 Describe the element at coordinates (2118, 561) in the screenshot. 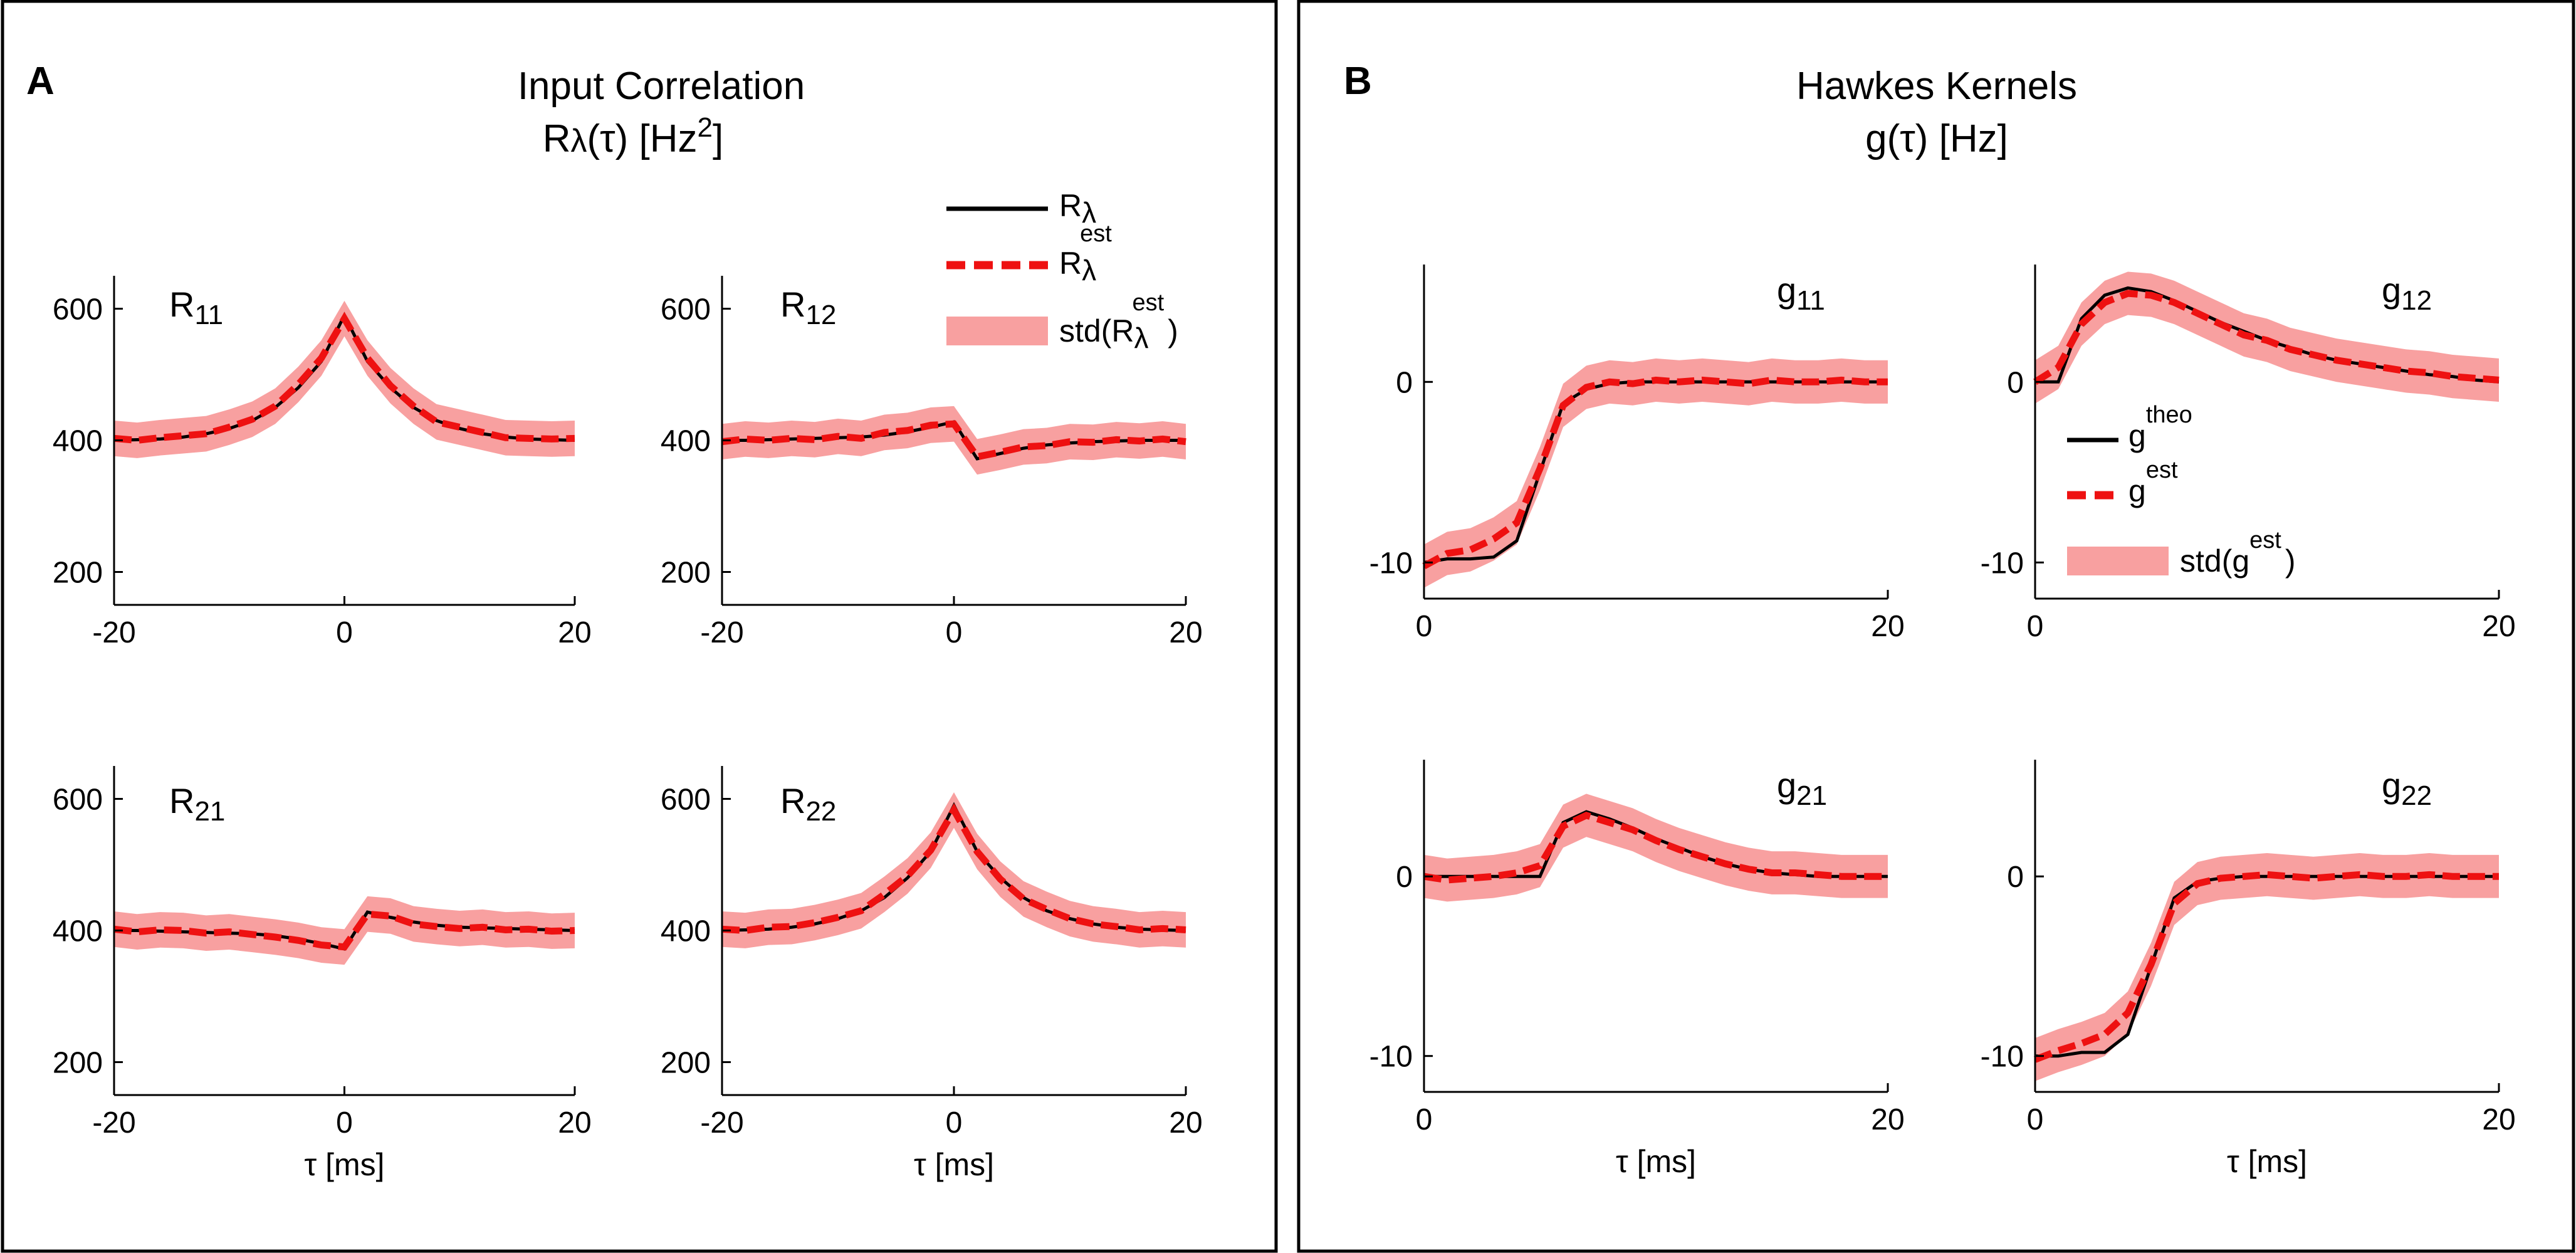

I see `legend-b-std-swatch` at that location.